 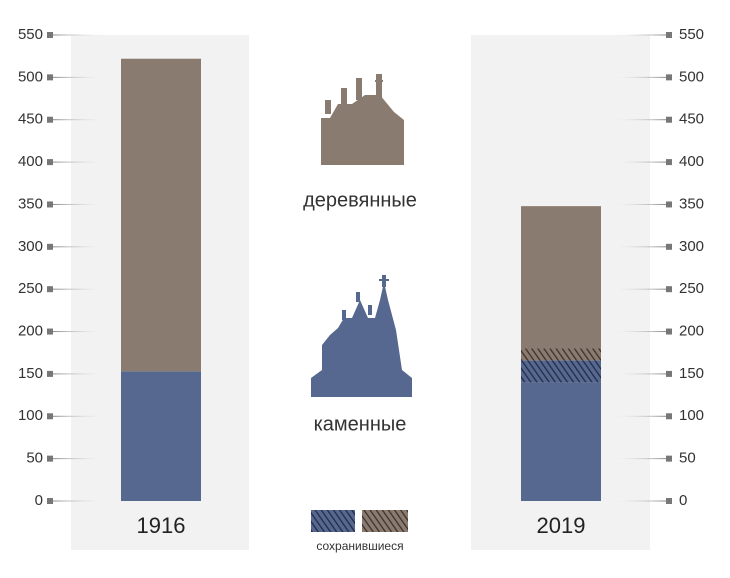 I want to click on y-tick-label: 100, so click(x=30, y=415).